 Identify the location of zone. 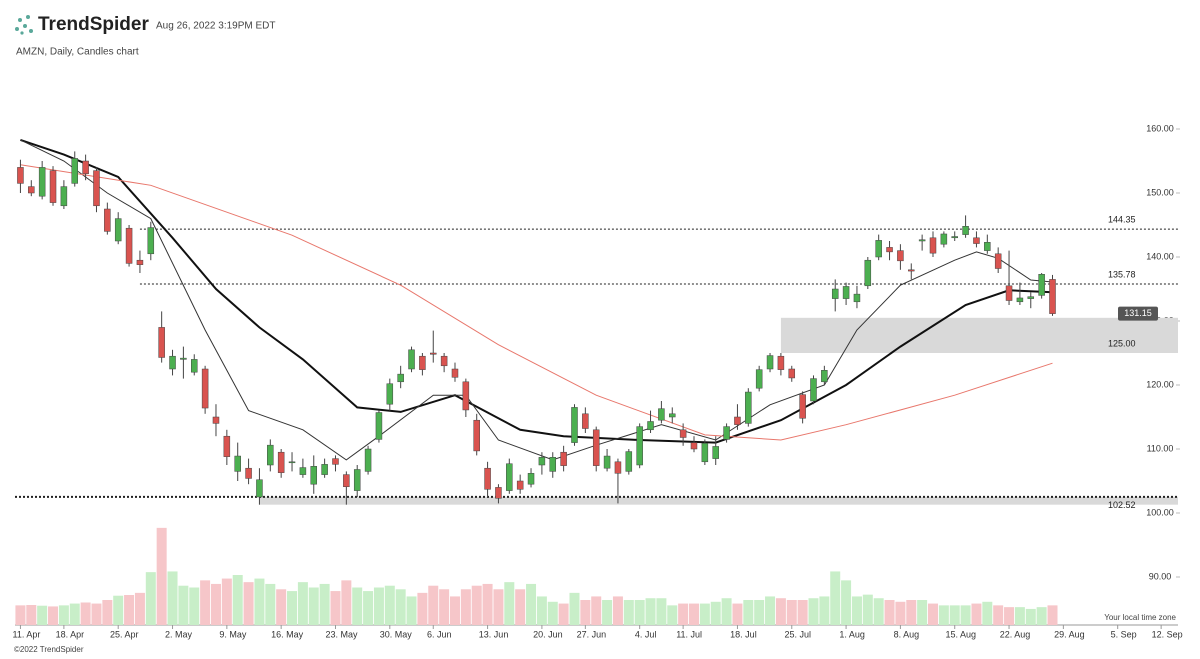
(718, 500).